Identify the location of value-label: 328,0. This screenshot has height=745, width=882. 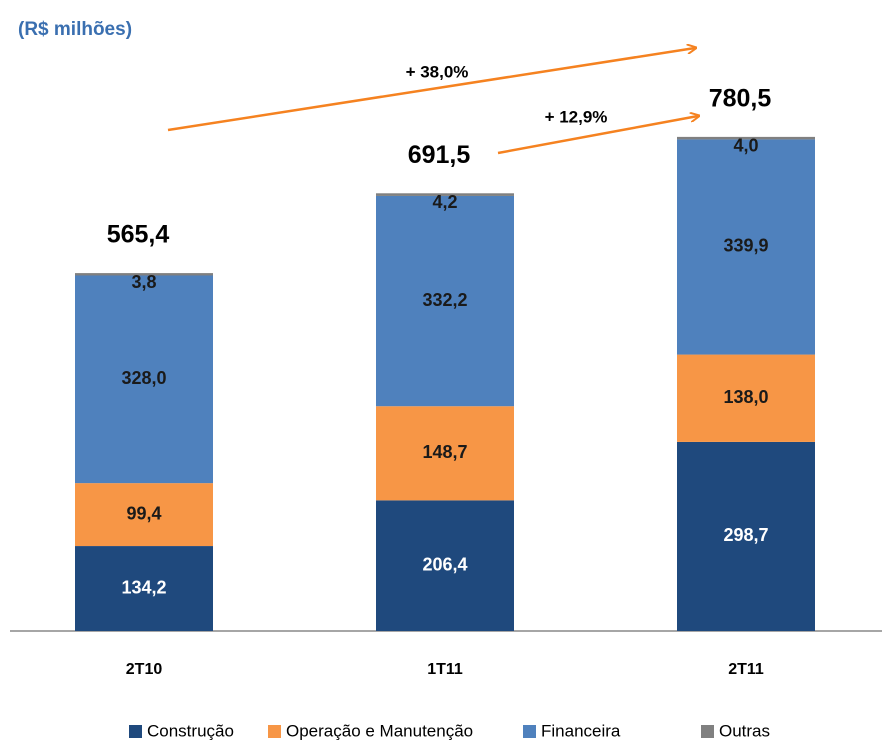
(143, 378).